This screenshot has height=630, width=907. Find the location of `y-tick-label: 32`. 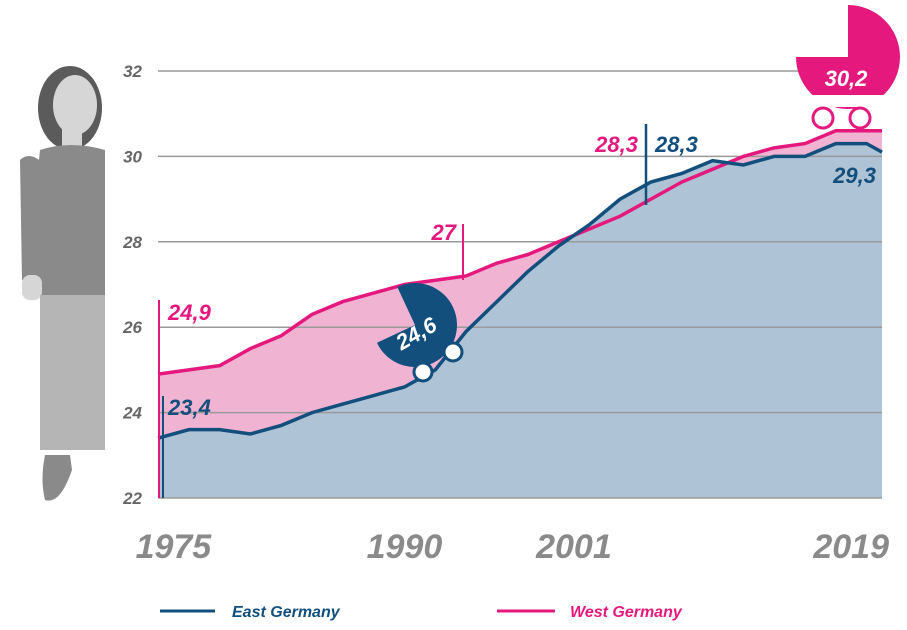

y-tick-label: 32 is located at coordinates (132, 71).